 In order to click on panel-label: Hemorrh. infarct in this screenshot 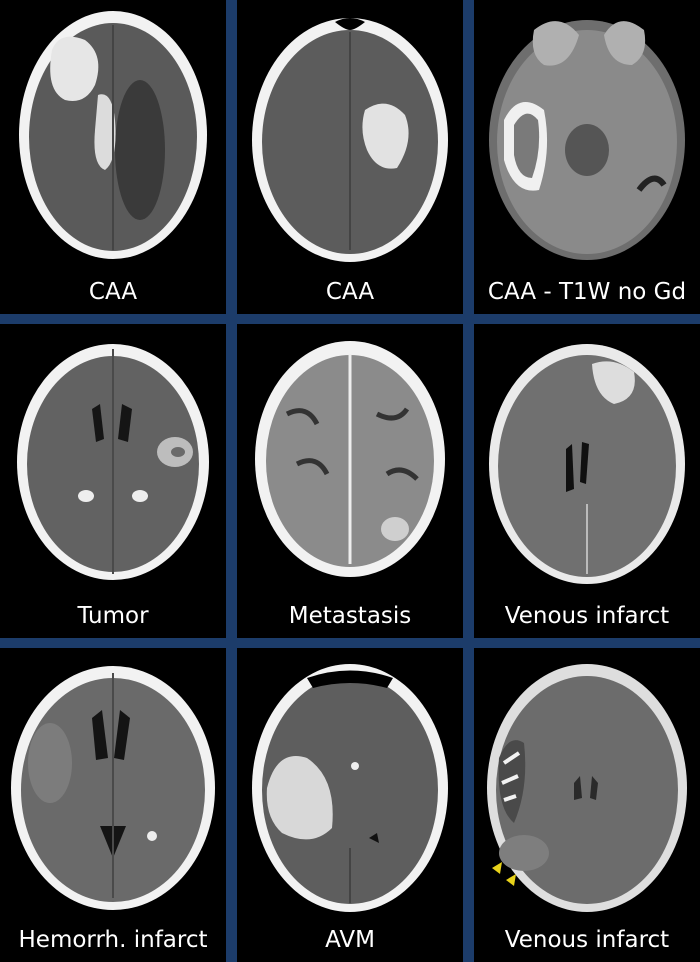, I will do `click(113, 940)`.